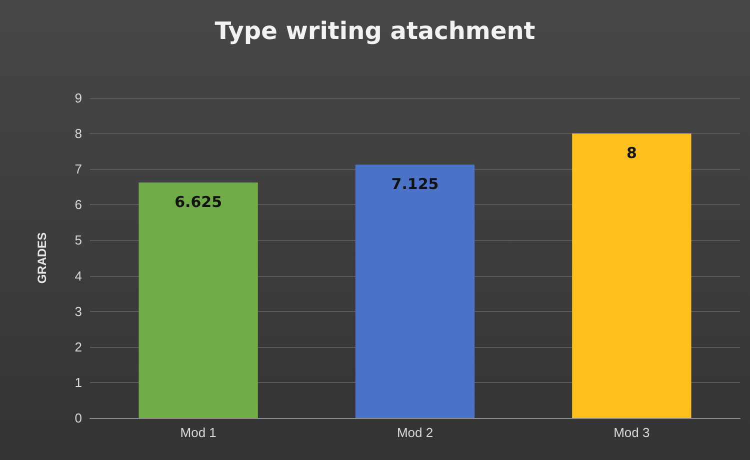 The height and width of the screenshot is (460, 750). Describe the element at coordinates (78, 276) in the screenshot. I see `y-tick-label: 4` at that location.